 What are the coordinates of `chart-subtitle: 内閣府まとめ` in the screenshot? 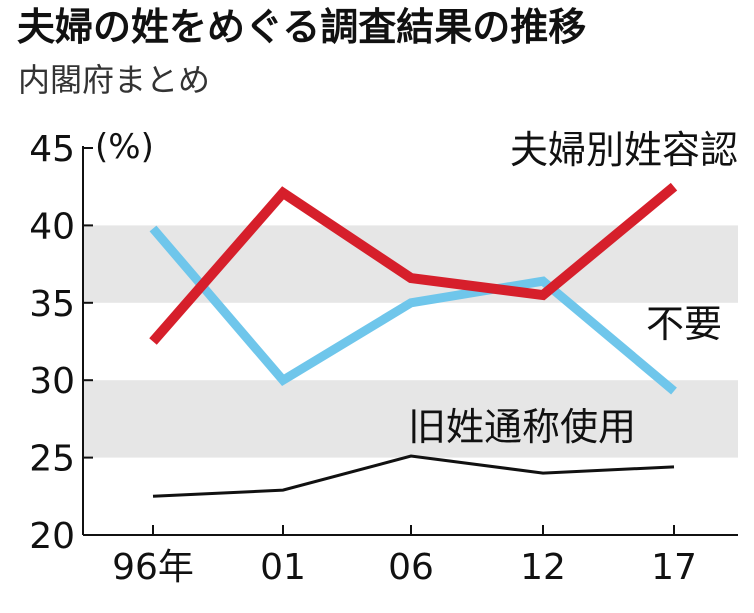 It's located at (114, 80).